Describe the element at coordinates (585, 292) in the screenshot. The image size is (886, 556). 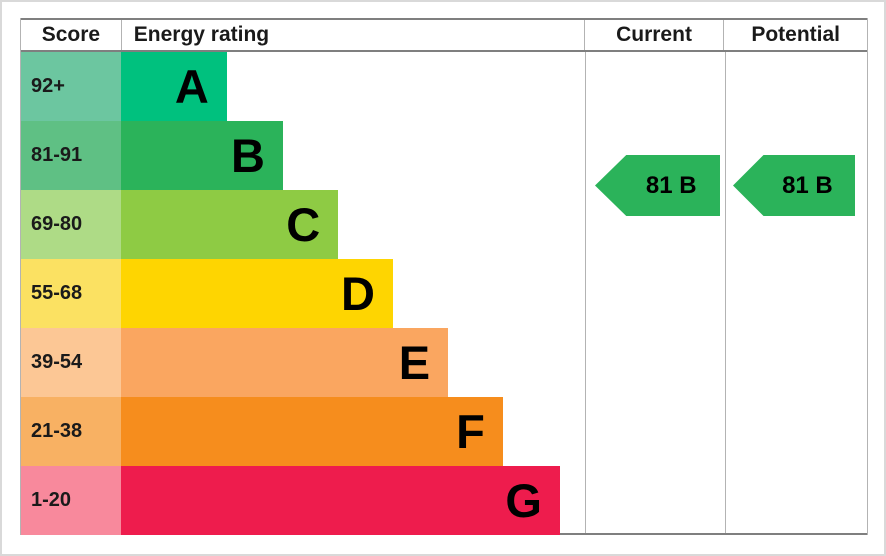
I see `current-column-divider` at that location.